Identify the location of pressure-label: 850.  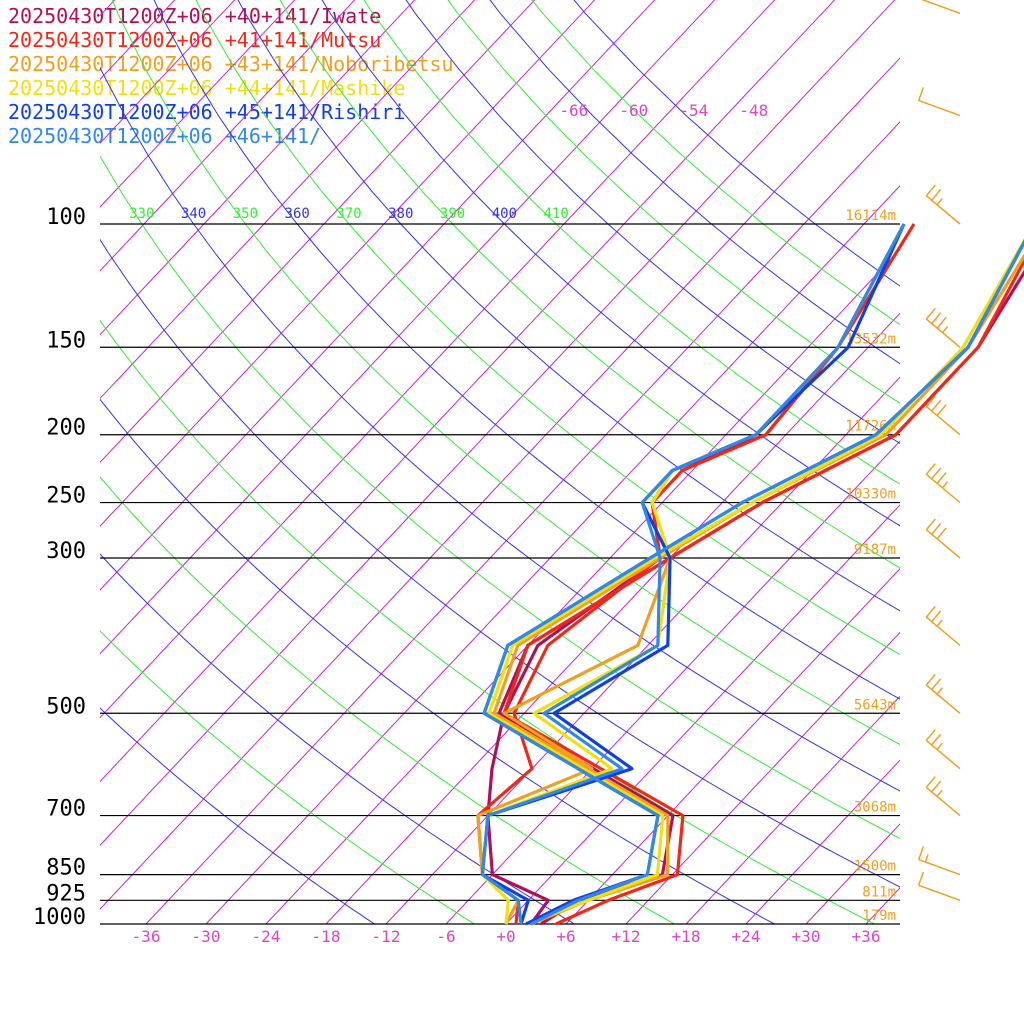
(66, 868).